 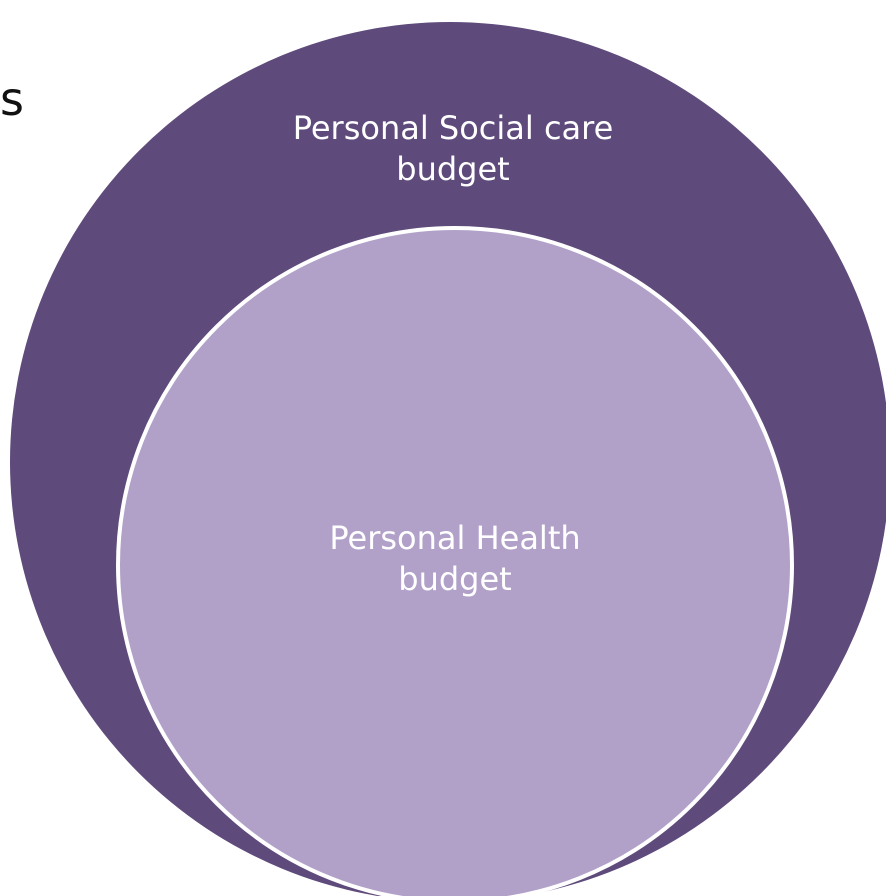 I want to click on inner-circle-label: Personal Health budget, so click(x=455, y=558).